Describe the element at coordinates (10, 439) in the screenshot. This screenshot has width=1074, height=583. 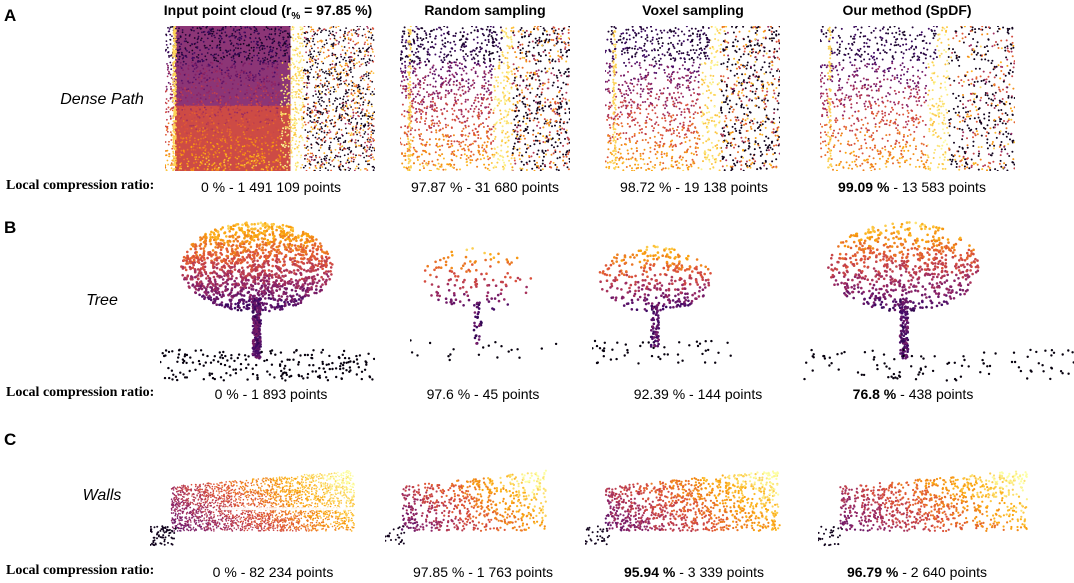
I see `panel-letter-c: C` at that location.